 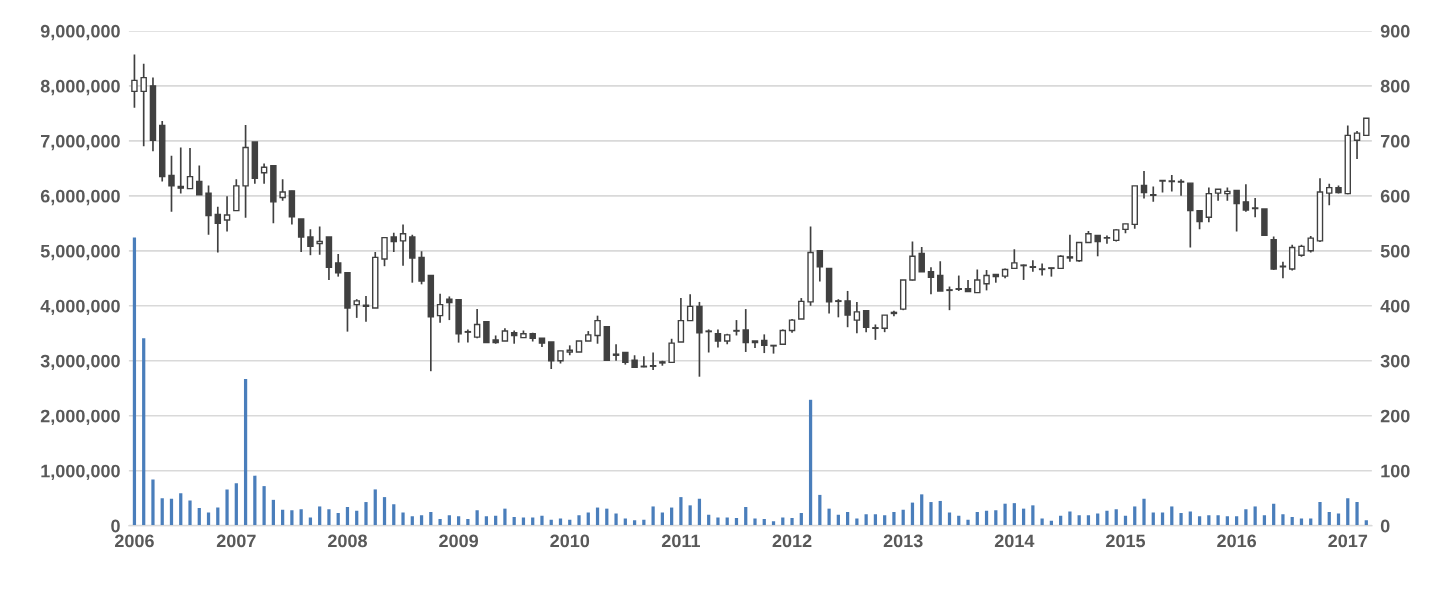 What do you see at coordinates (1395, 416) in the screenshot?
I see `y2-tick-label: 200` at bounding box center [1395, 416].